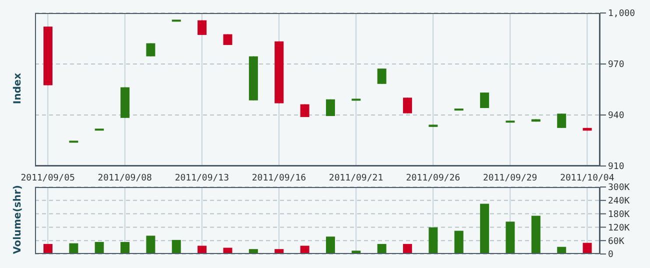  Describe the element at coordinates (619, 201) in the screenshot. I see `y-tick-label: 240K` at that location.